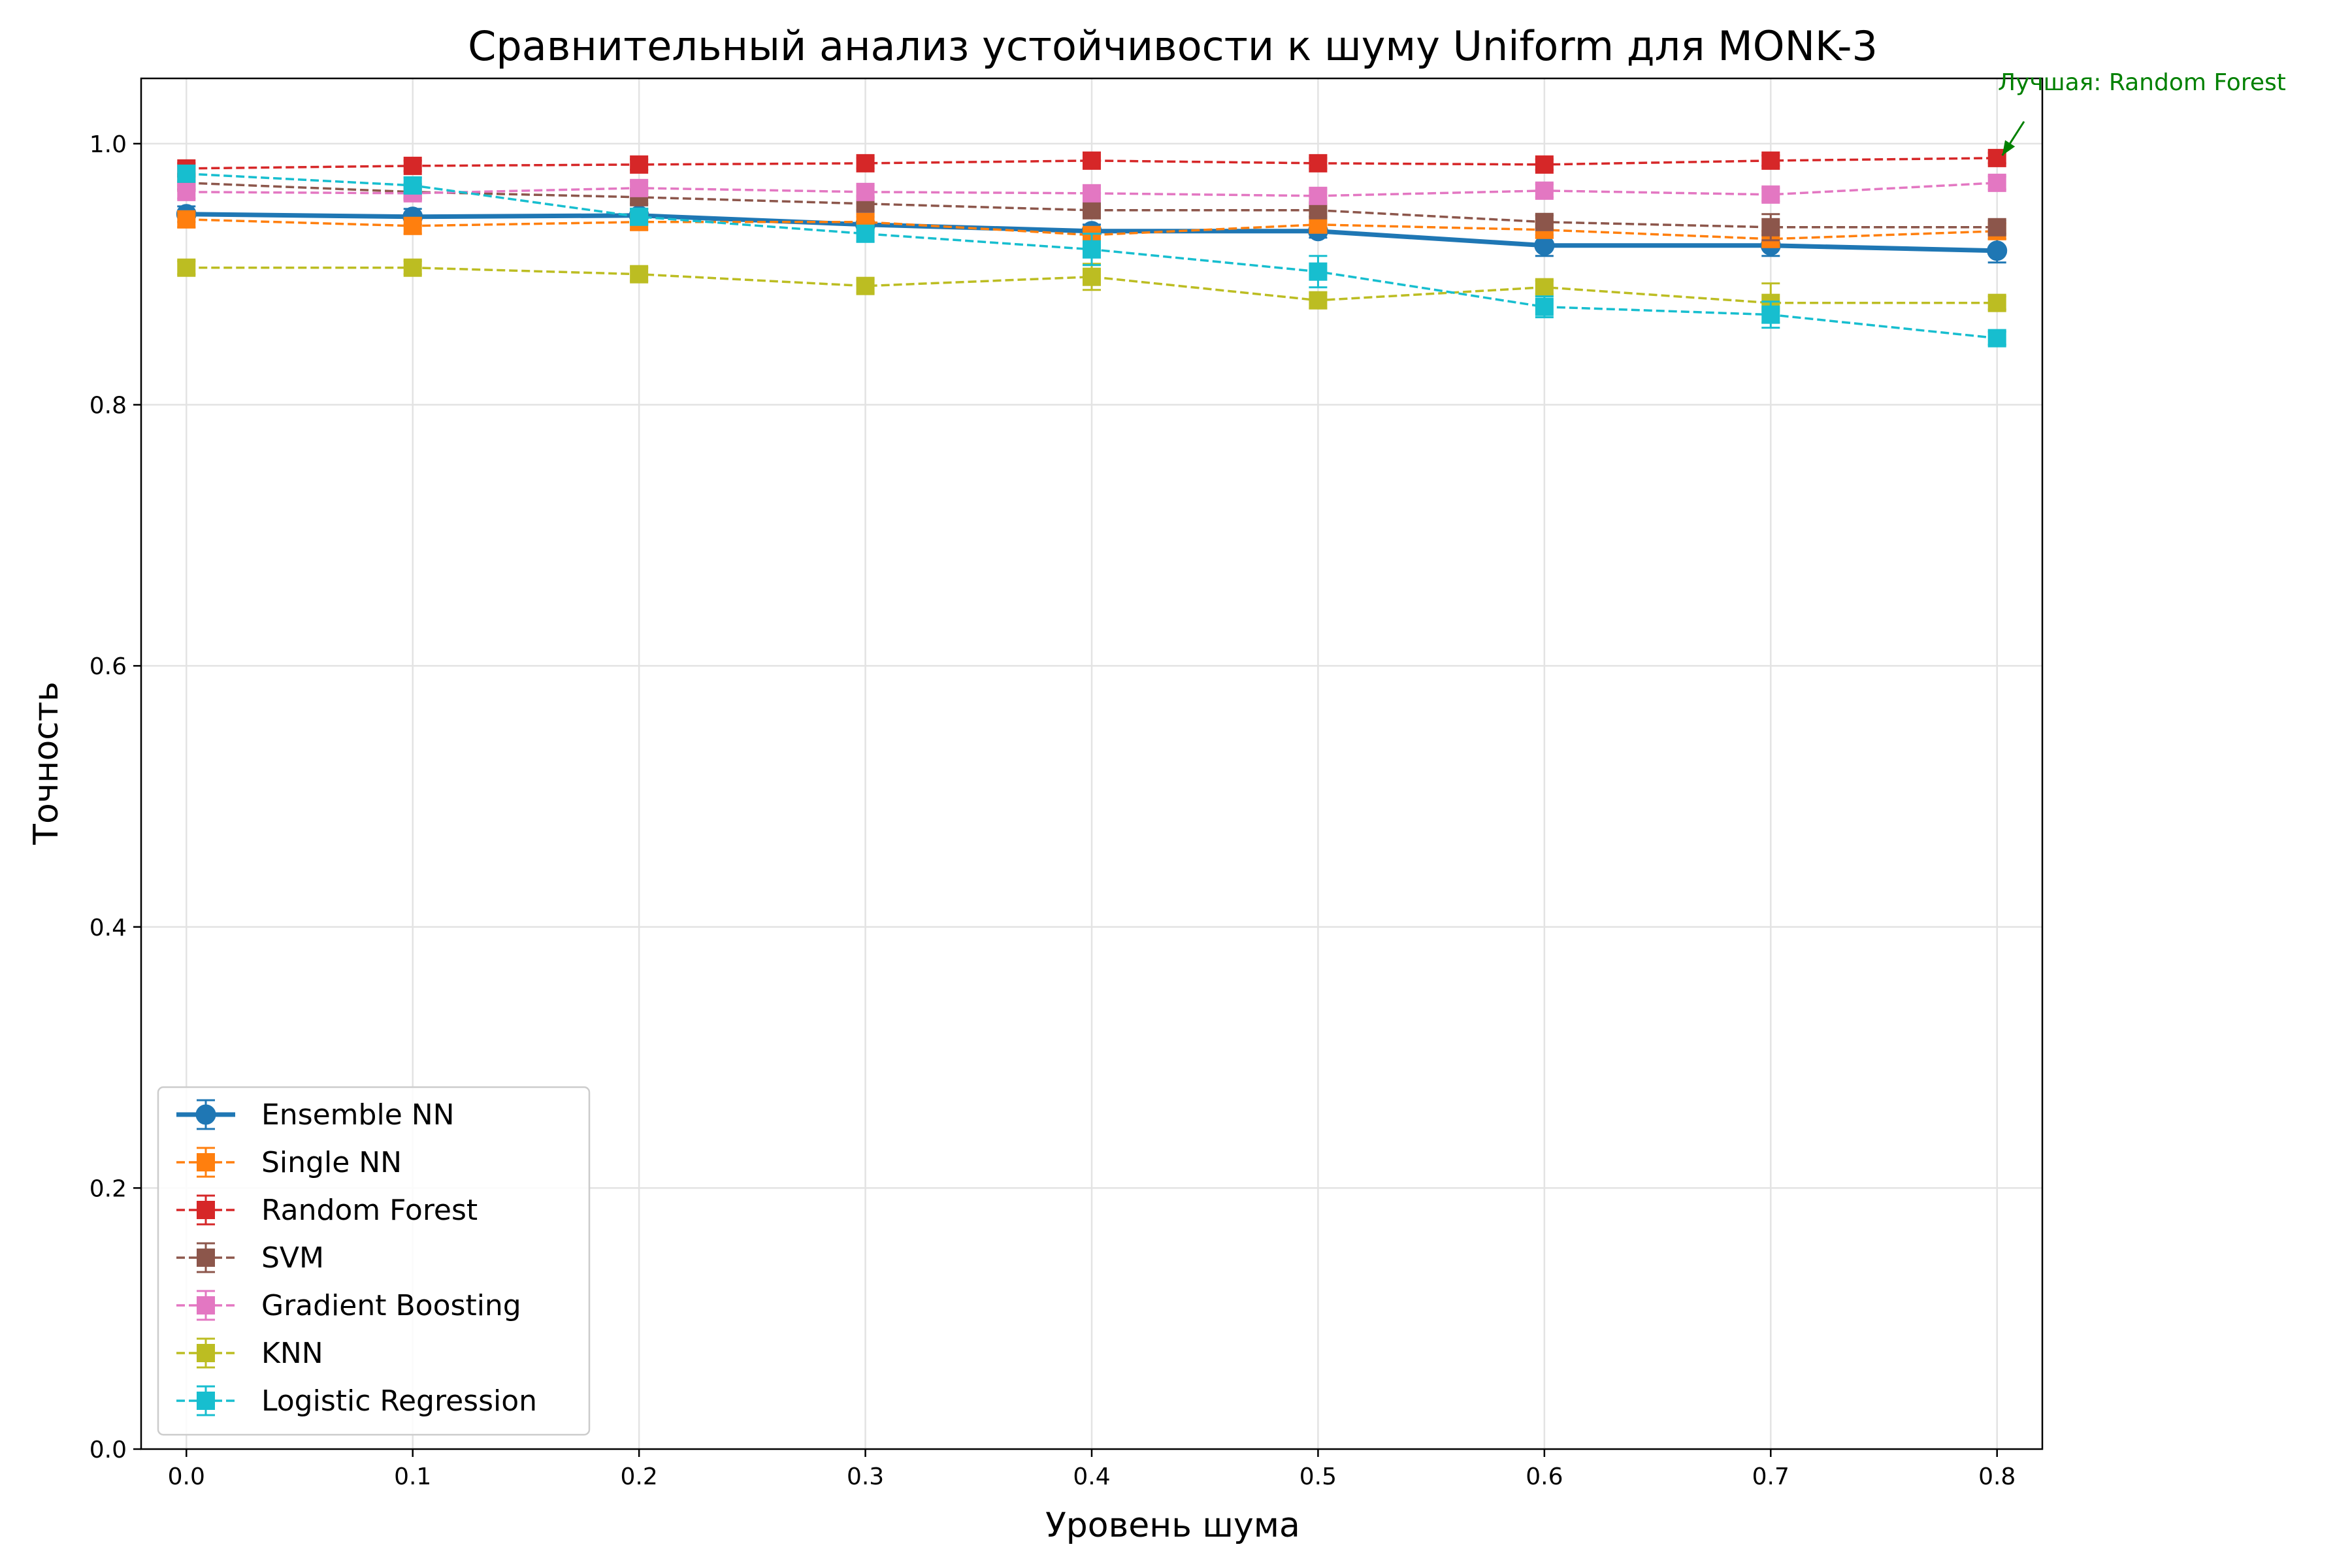  Describe the element at coordinates (369, 1210) in the screenshot. I see `legend-label: Random Forest` at that location.